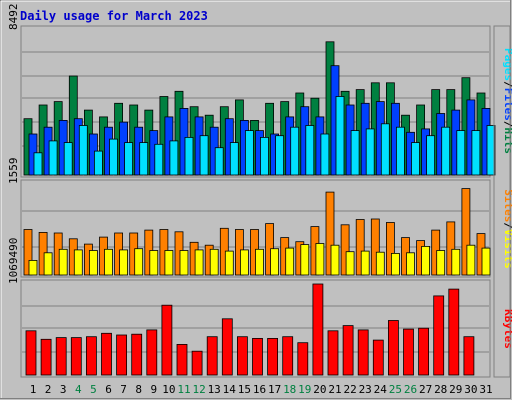 This screenshot has height=400, width=512. I want to click on x-label-day-15: 15, so click(244, 389).